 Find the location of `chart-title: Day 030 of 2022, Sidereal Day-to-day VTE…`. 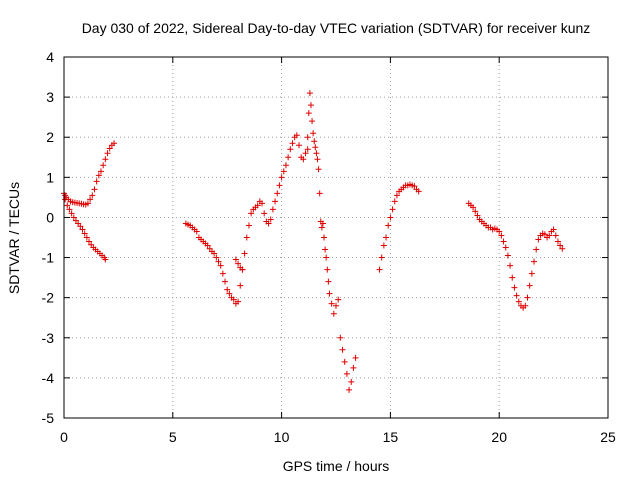

chart-title: Day 030 of 2022, Sidereal Day-to-day VTE… is located at coordinates (336, 28).